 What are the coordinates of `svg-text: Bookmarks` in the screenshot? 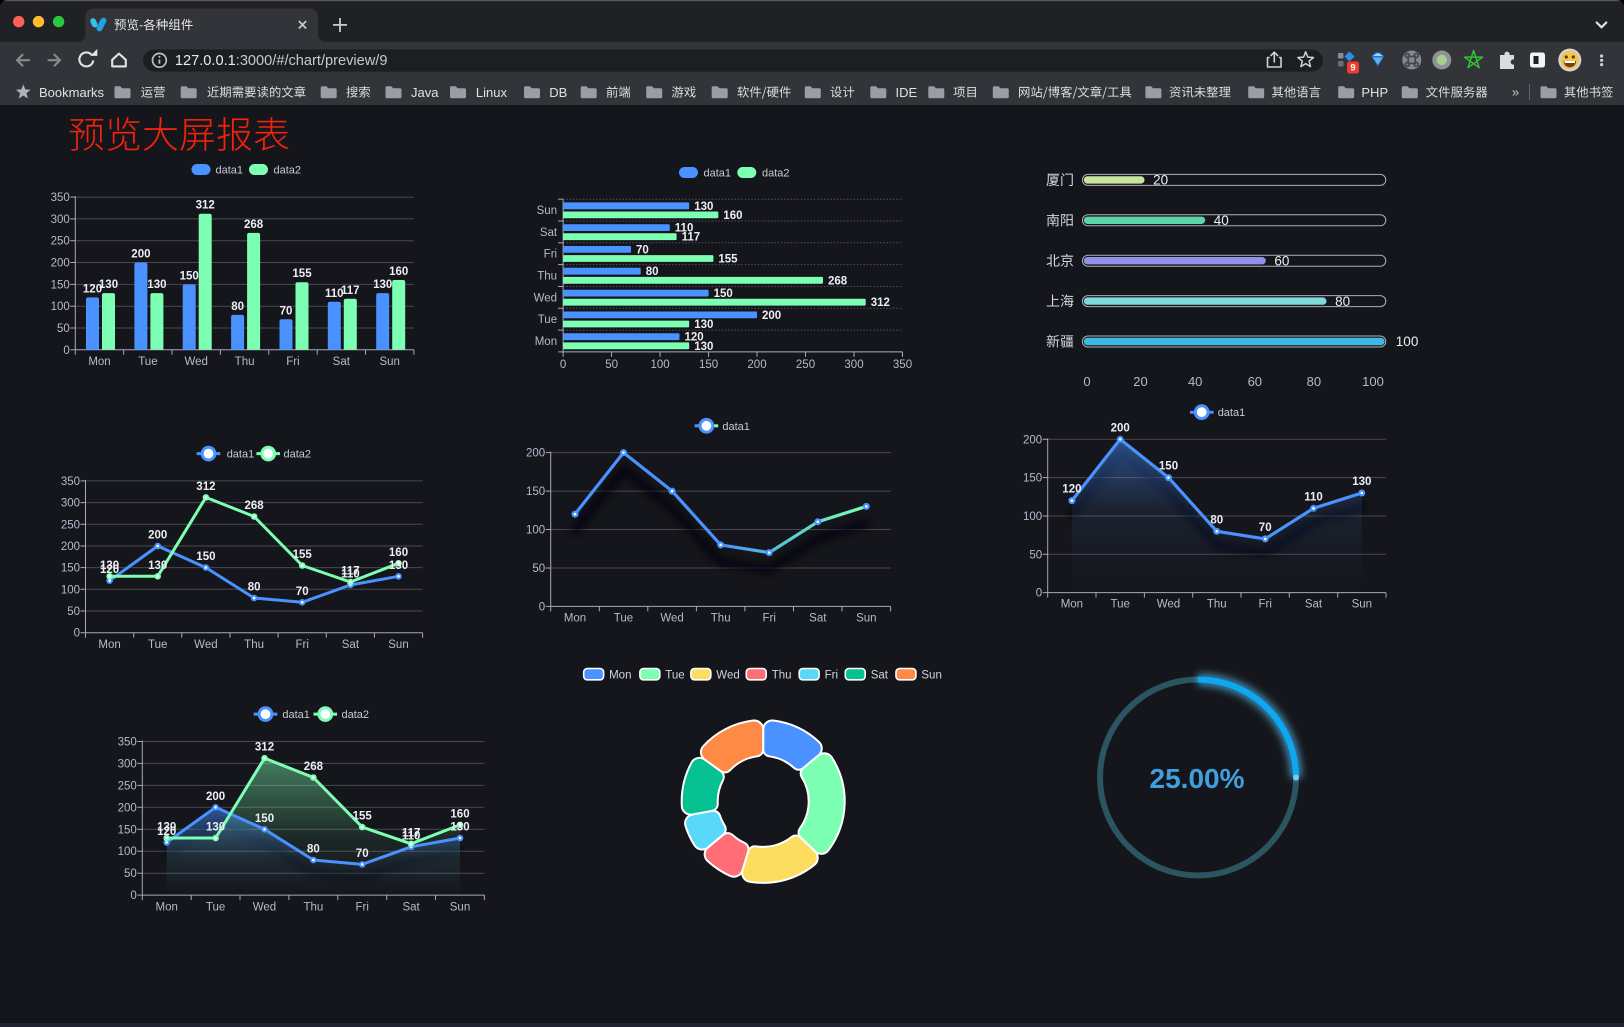 It's located at (72, 92).